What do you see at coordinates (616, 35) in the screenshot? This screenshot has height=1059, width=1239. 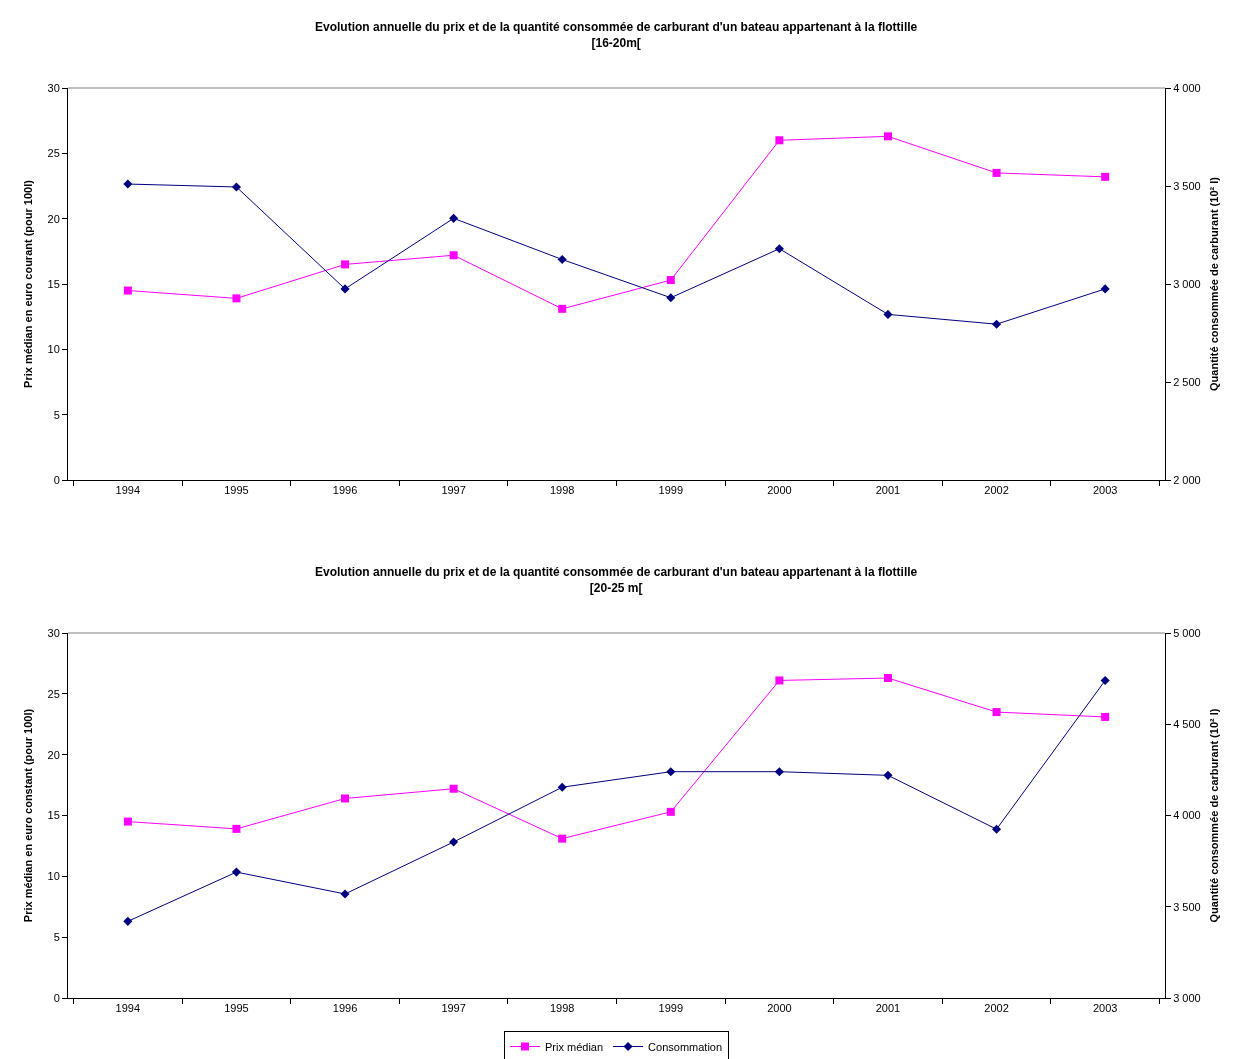 I see `chart-title: Evolution annuelle du prix et de la quantité consommée de carburant d'un bateau appartenant à la flottille [16-20m[` at bounding box center [616, 35].